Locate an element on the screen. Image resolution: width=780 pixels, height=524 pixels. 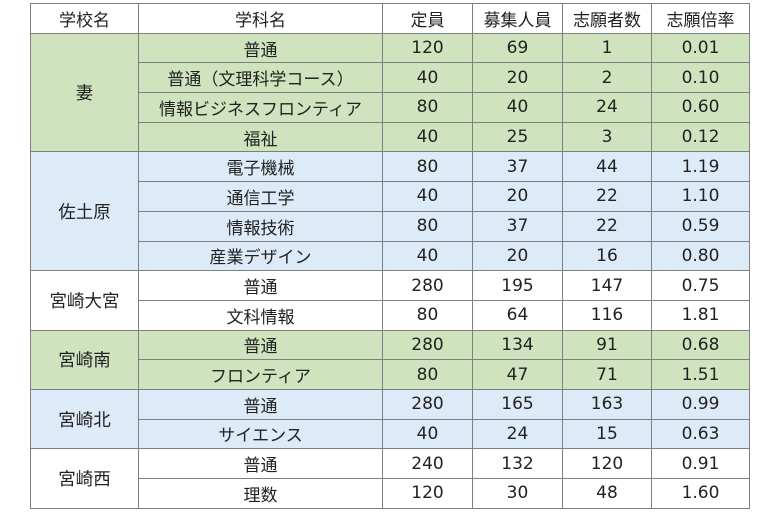
department-cell: 理数 is located at coordinates (260, 493).